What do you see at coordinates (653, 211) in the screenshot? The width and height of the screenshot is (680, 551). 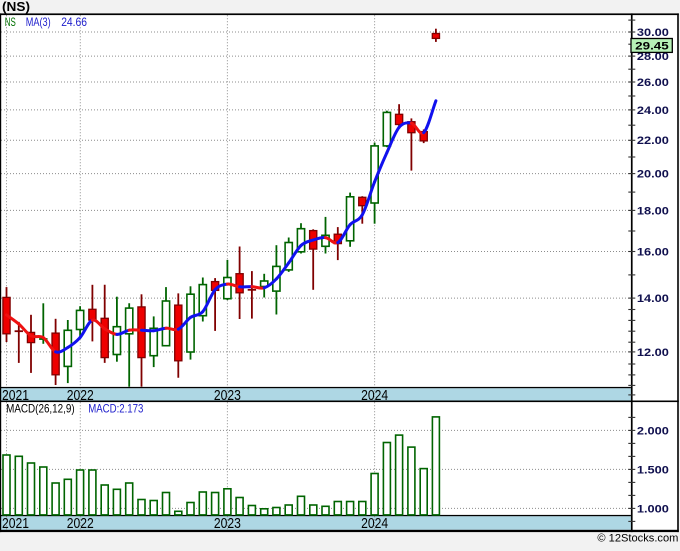 I see `svg-text: 18.00` at bounding box center [653, 211].